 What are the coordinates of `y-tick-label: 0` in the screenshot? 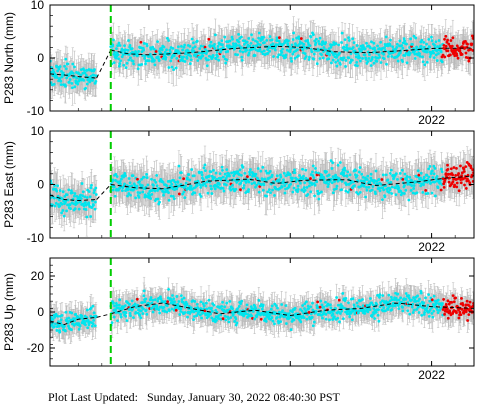 It's located at (40, 58).